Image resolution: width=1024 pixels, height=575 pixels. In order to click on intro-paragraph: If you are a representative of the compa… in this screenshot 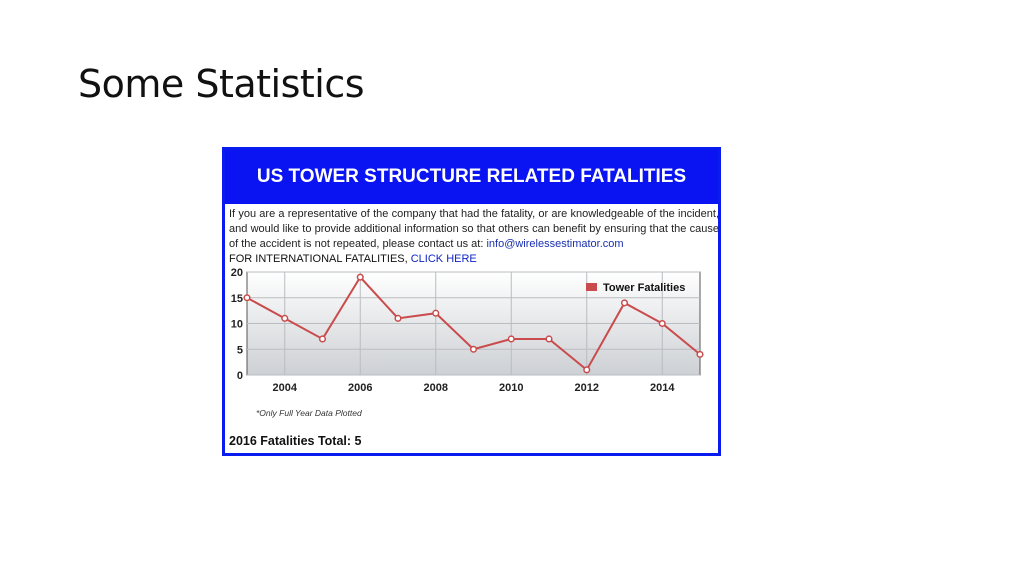, I will do `click(474, 237)`.